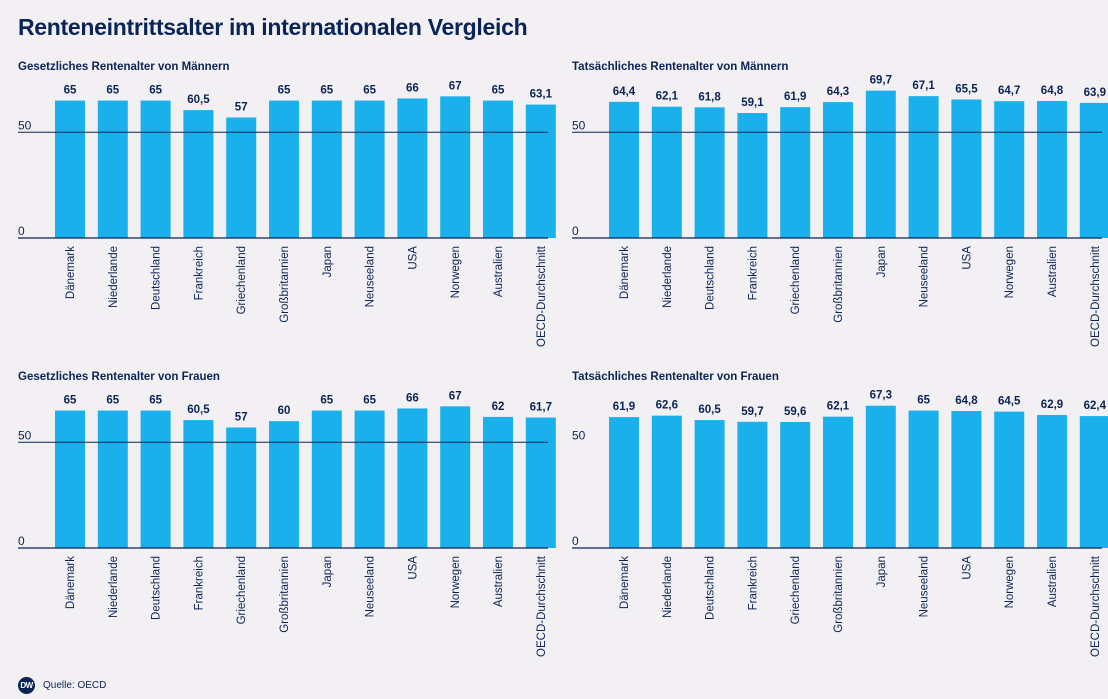 The height and width of the screenshot is (699, 1108). I want to click on chart-title: Gesetzliches Rentenalter von Frauen, so click(119, 377).